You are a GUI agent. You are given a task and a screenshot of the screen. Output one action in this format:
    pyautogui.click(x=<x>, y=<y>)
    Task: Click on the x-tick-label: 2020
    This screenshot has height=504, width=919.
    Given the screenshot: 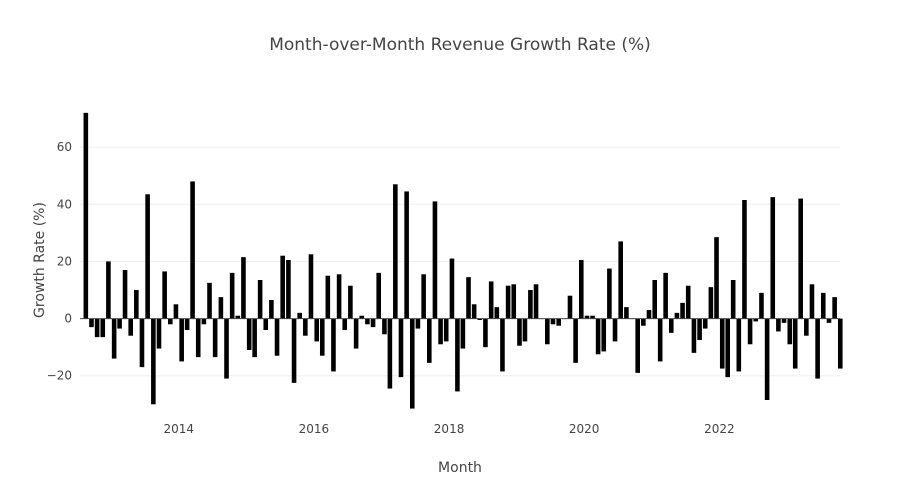 What is the action you would take?
    pyautogui.click(x=584, y=429)
    